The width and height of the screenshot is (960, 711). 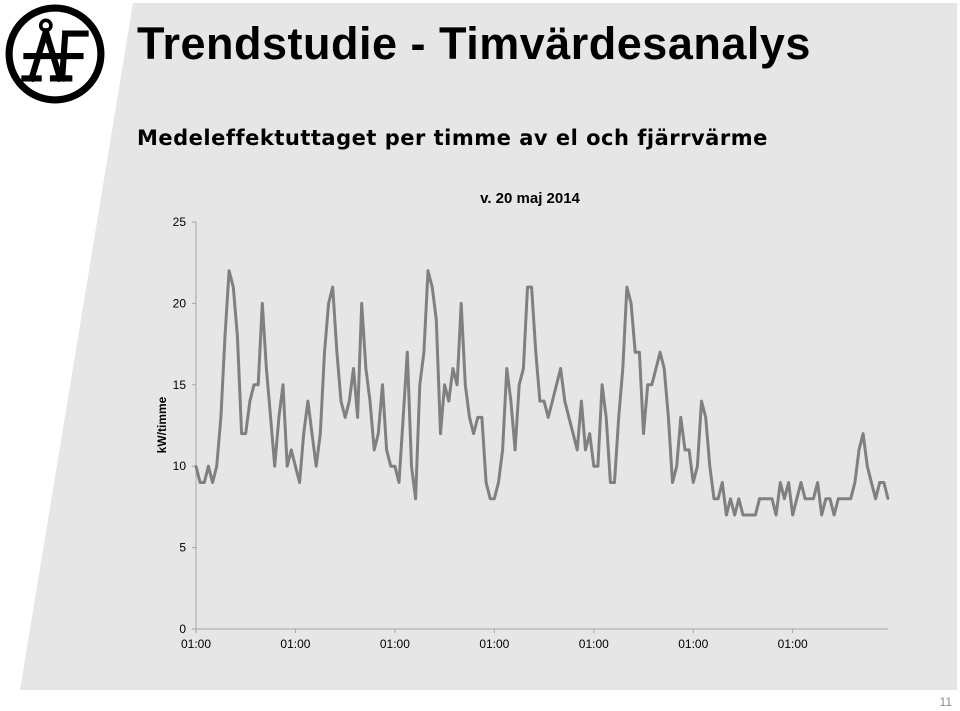 I want to click on y-tick-label: 0, so click(x=182, y=629).